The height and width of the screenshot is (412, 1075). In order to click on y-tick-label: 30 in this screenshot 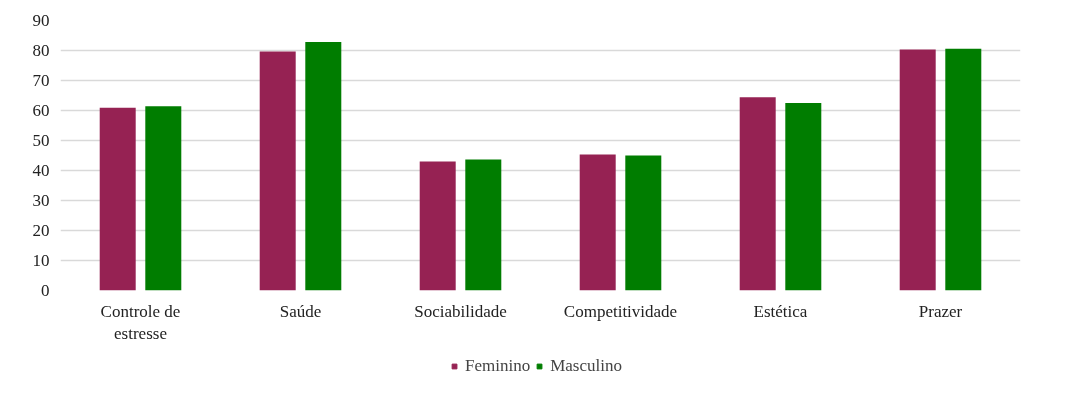, I will do `click(41, 200)`.